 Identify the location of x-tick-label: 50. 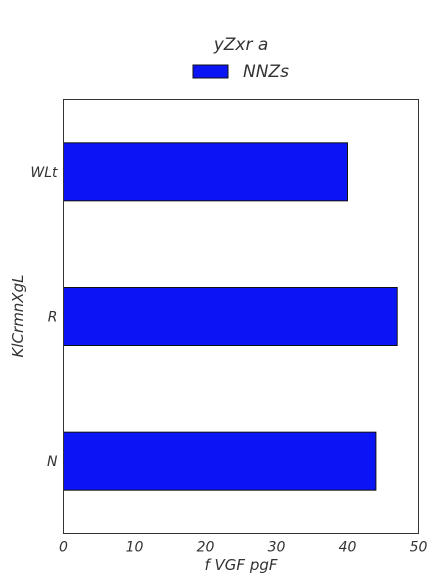
(419, 548).